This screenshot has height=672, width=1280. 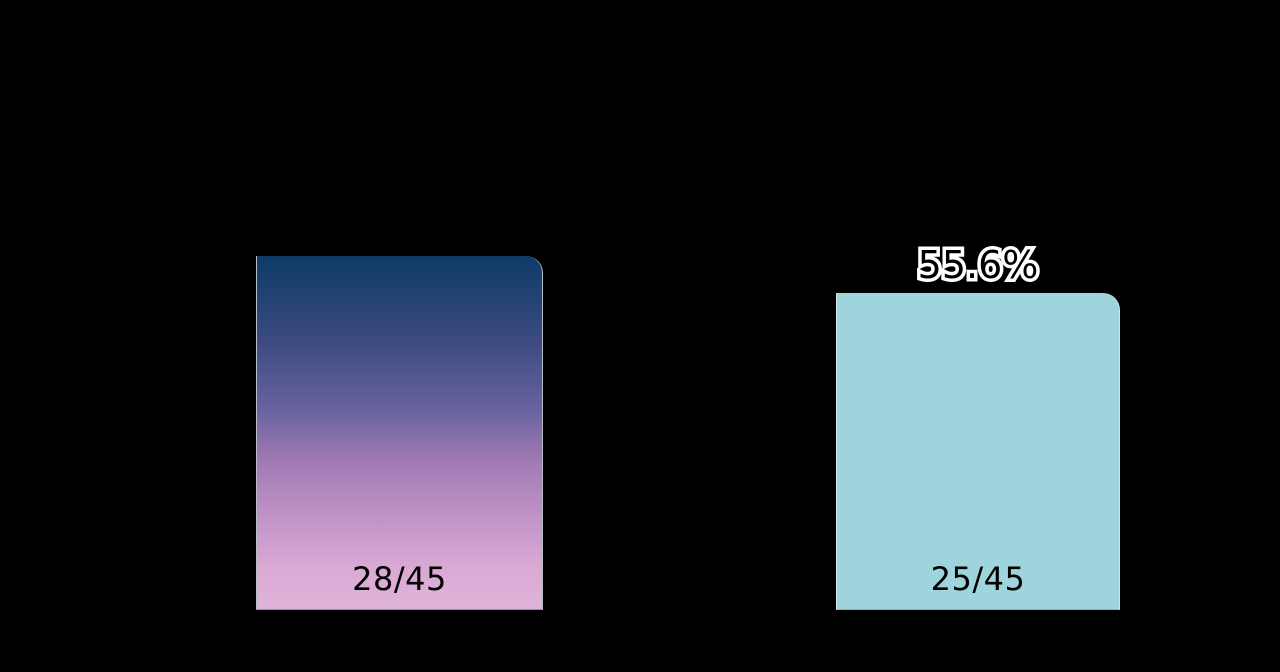 What do you see at coordinates (978, 265) in the screenshot?
I see `bar-percent-label-1: 55.6%` at bounding box center [978, 265].